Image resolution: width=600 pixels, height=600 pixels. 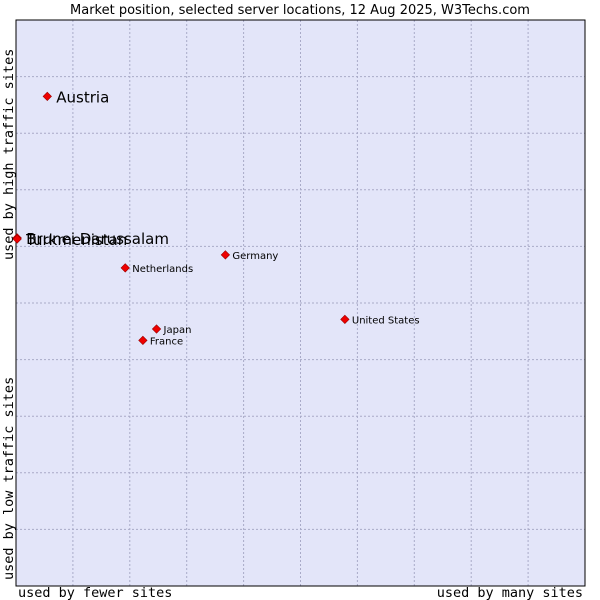 I want to click on point-united-states: United States, so click(x=380, y=320).